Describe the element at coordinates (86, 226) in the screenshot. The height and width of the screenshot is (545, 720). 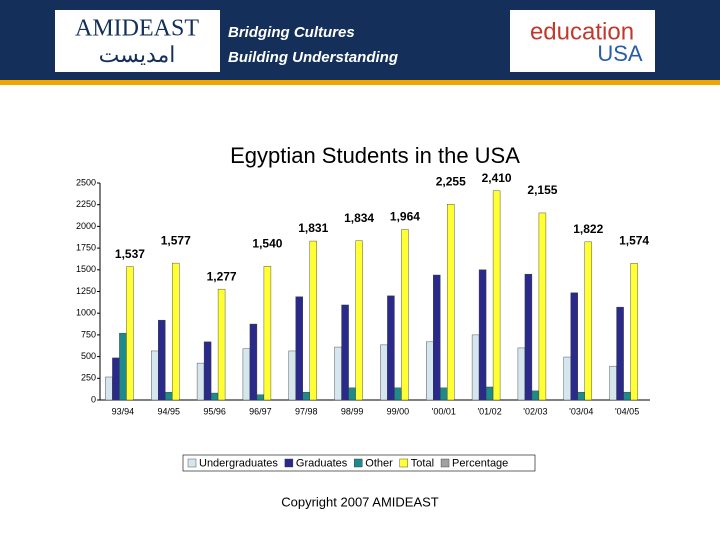
I see `y-tick-label: 2000` at that location.